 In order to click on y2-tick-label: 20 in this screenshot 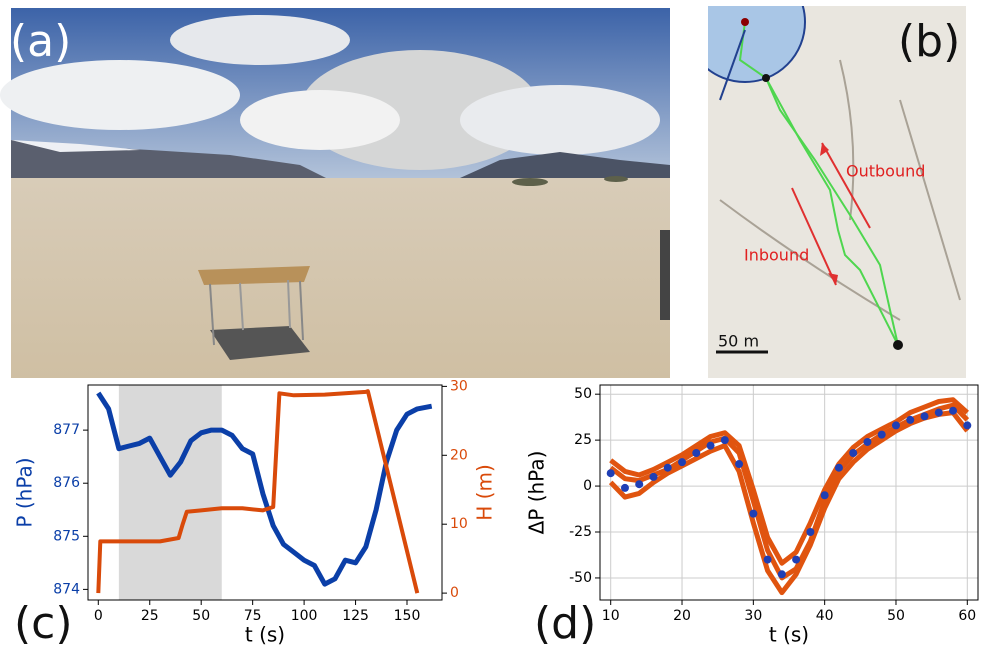, I will do `click(459, 455)`.